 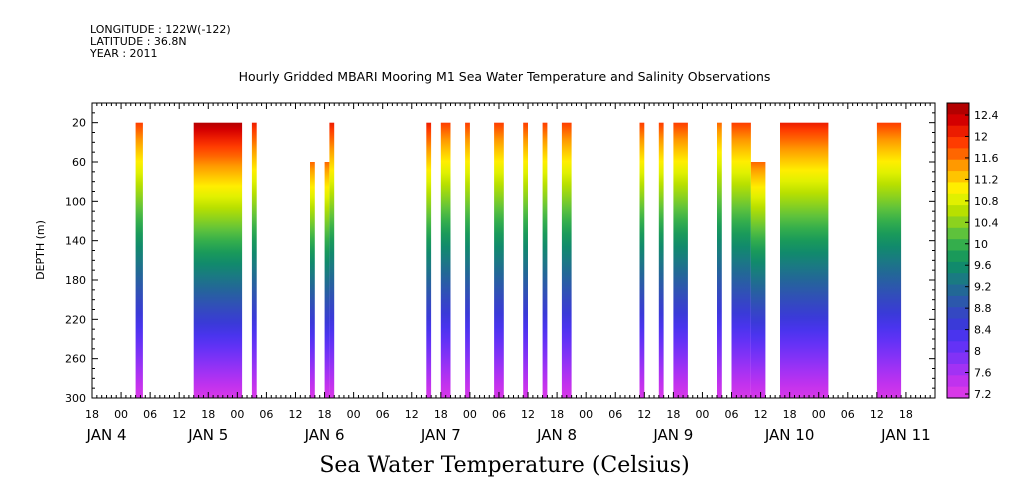 I want to click on year-label: YEAR : 2011, so click(x=124, y=53).